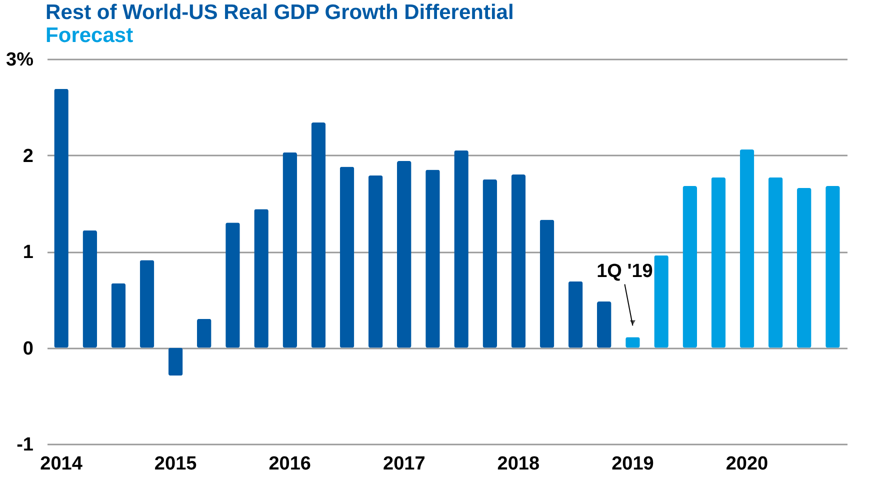  I want to click on text: Forecast, so click(90, 35).